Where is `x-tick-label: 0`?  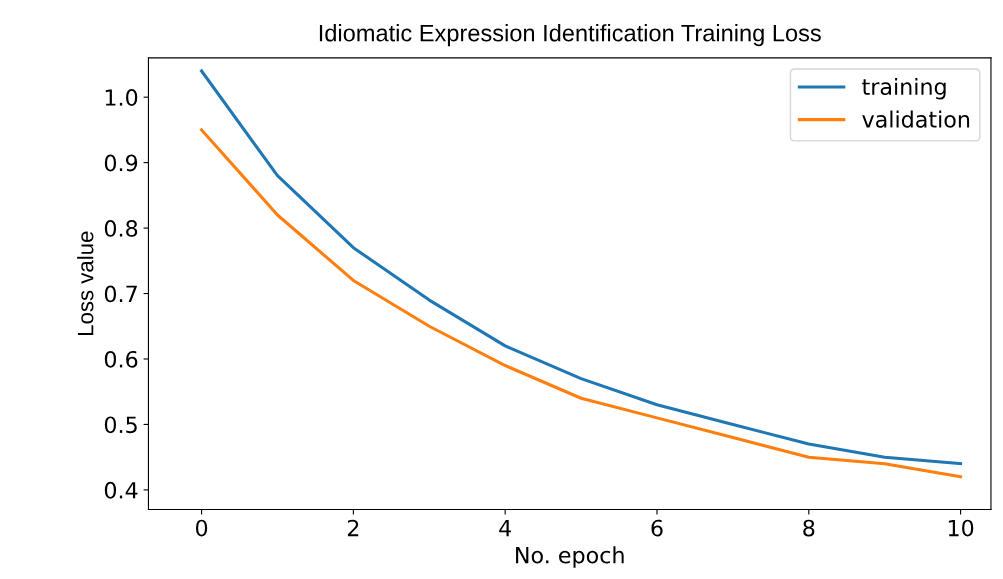 x-tick-label: 0 is located at coordinates (201, 528).